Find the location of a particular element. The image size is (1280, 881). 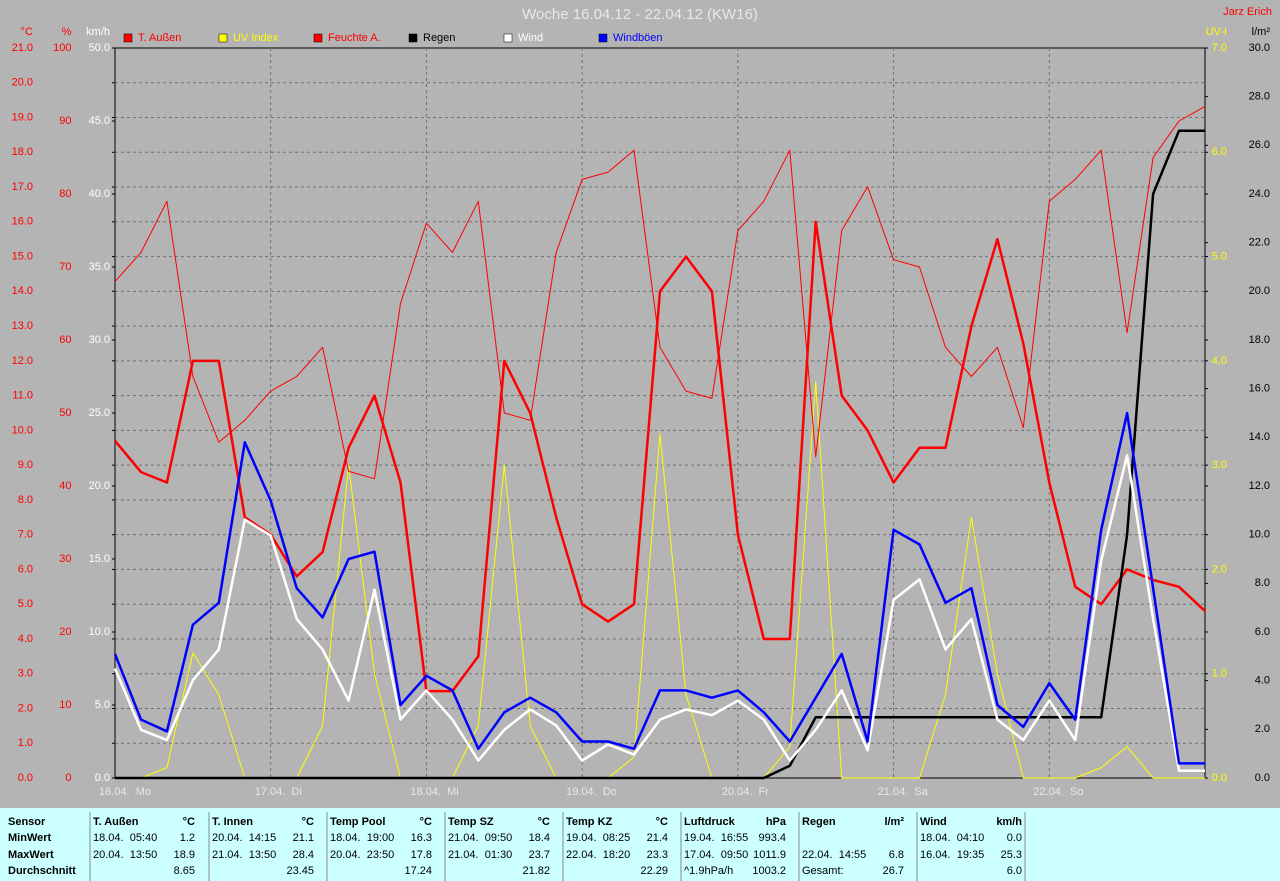

chart-title: Woche 16.04.12 - 22.04.12 (KW16) is located at coordinates (640, 14).